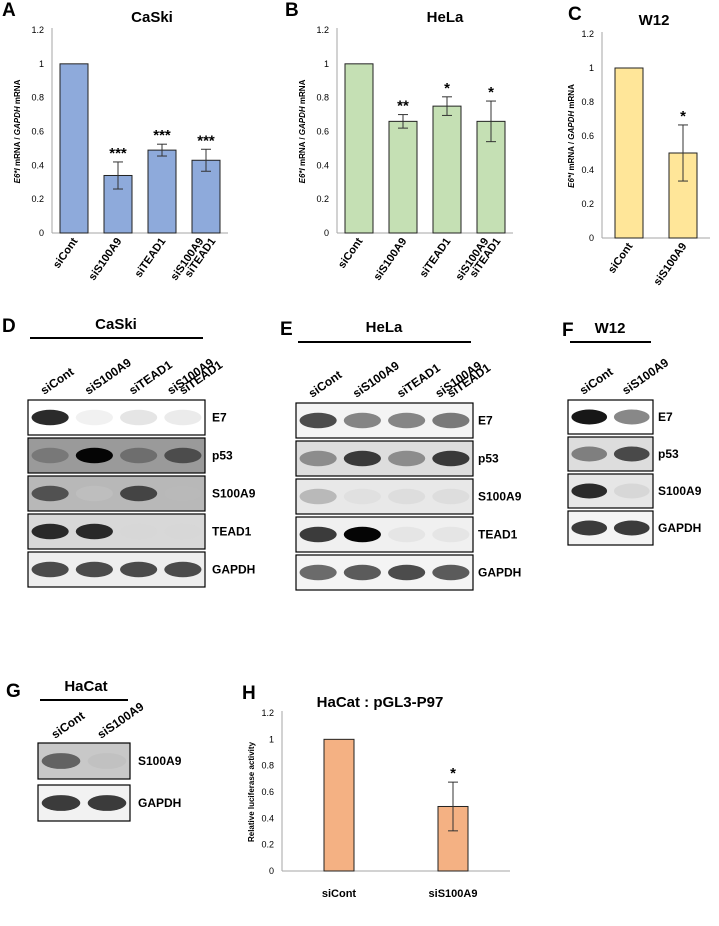  Describe the element at coordinates (292, 10) in the screenshot. I see `panel-letter: B` at that location.